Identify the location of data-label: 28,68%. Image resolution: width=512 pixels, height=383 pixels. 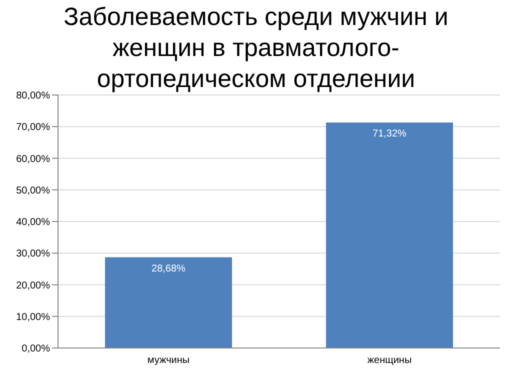
(169, 268).